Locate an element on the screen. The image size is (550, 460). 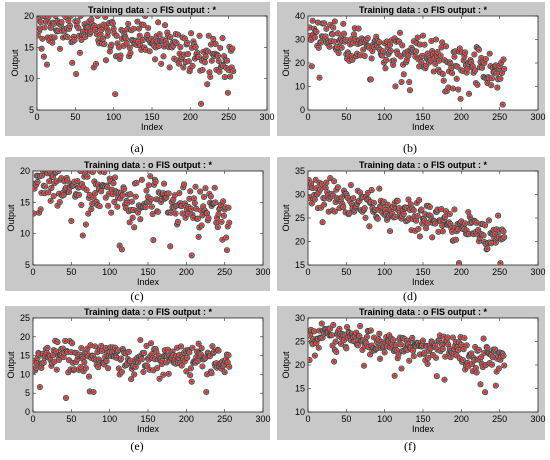
x-tick-label: 50 is located at coordinates (71, 419).